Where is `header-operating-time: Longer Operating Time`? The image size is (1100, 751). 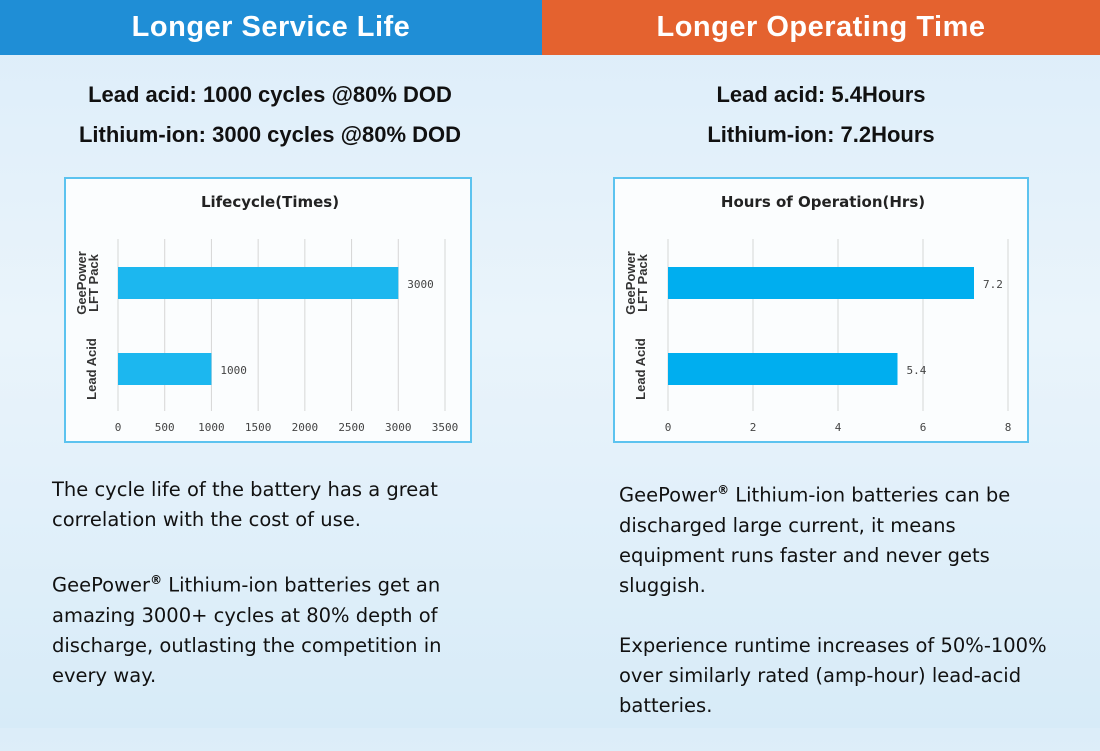 header-operating-time: Longer Operating Time is located at coordinates (821, 27).